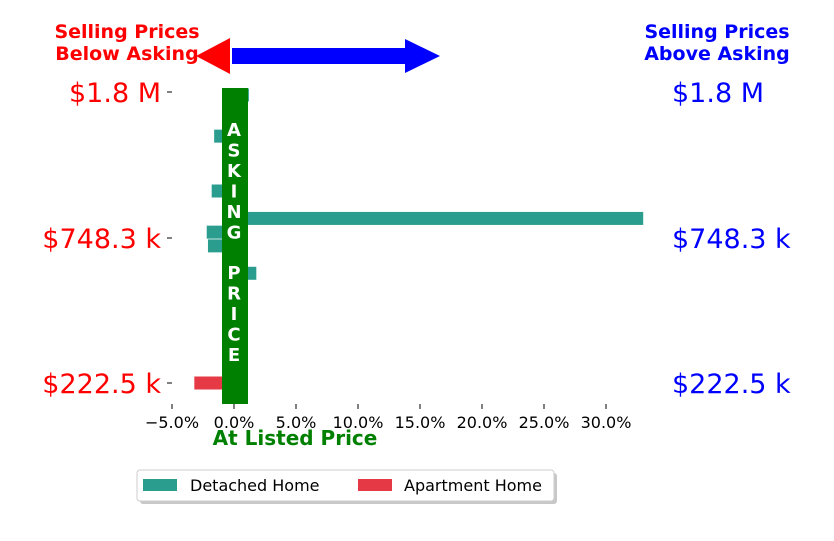 The height and width of the screenshot is (541, 834). Describe the element at coordinates (233, 212) in the screenshot. I see `band-letter: N` at that location.